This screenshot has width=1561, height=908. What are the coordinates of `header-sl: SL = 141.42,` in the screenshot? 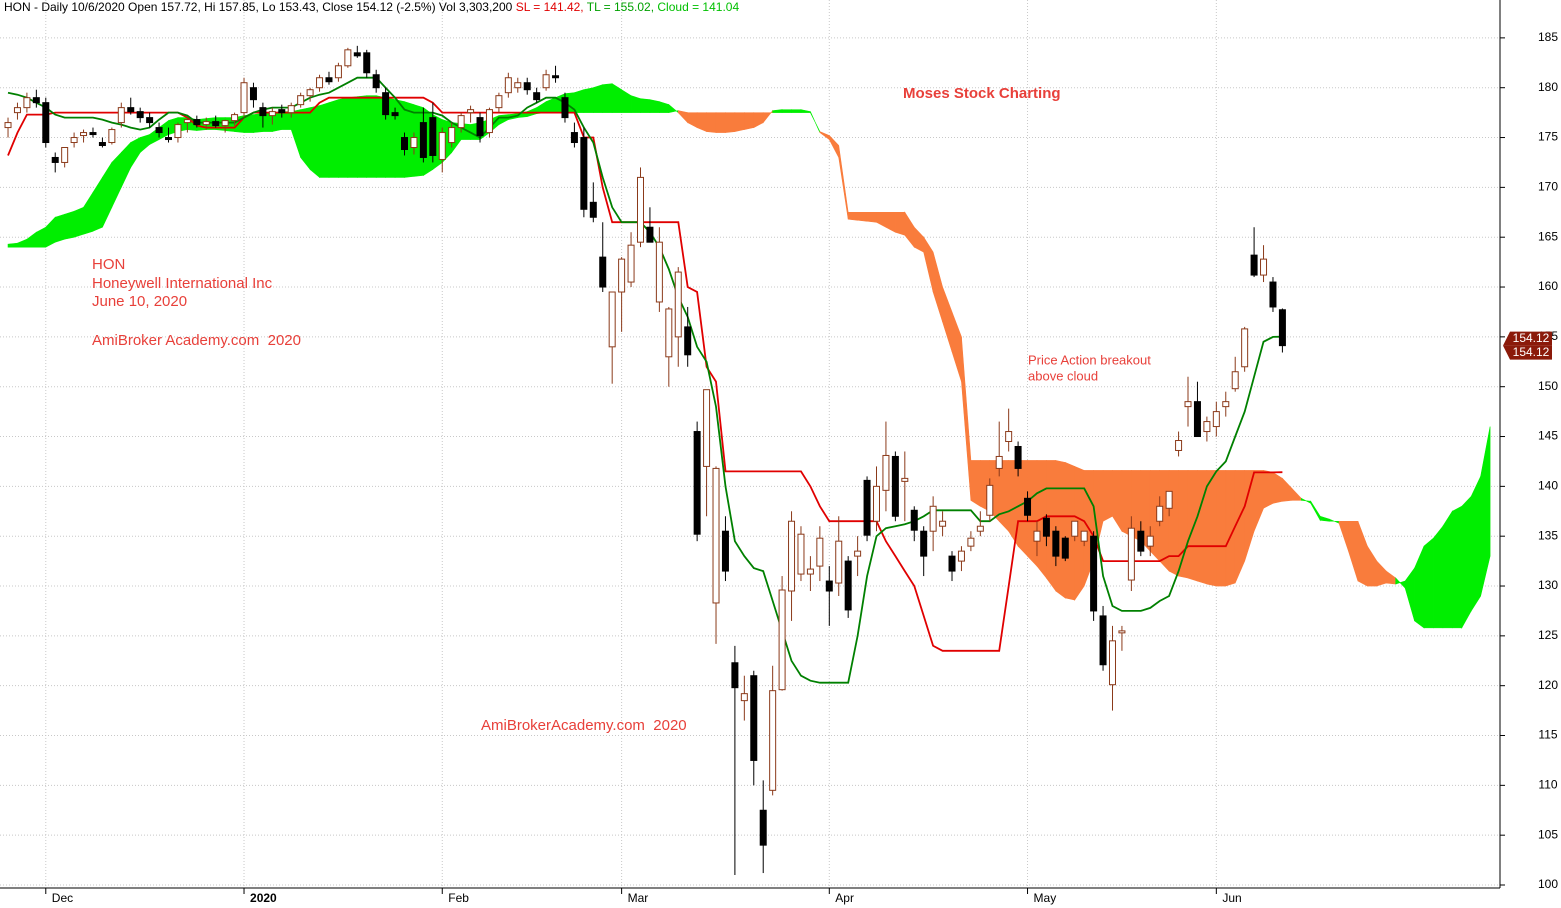 It's located at (550, 7).